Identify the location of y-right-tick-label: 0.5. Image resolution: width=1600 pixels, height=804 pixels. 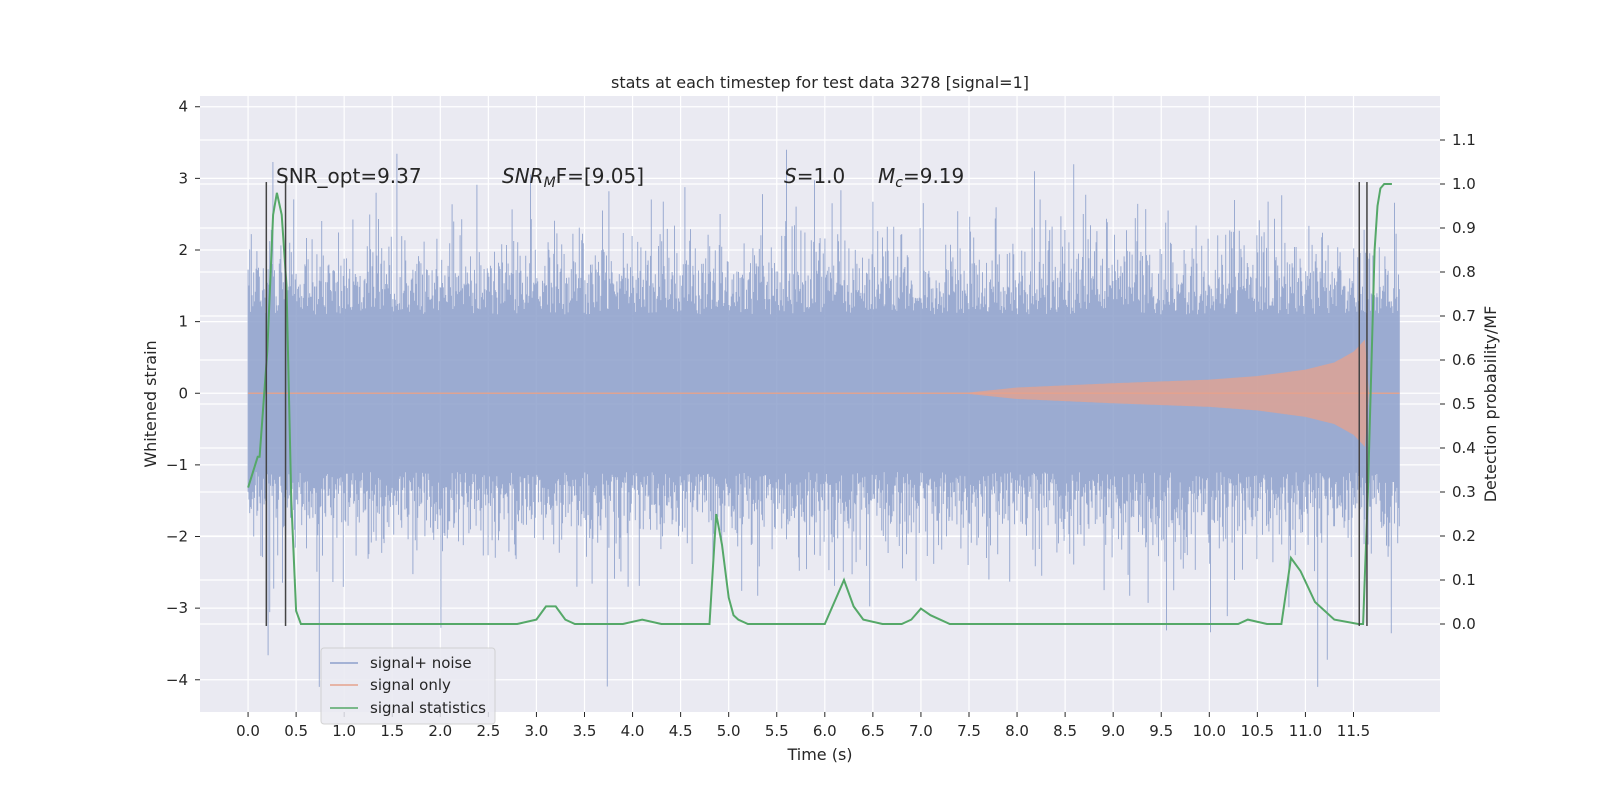
(1464, 404).